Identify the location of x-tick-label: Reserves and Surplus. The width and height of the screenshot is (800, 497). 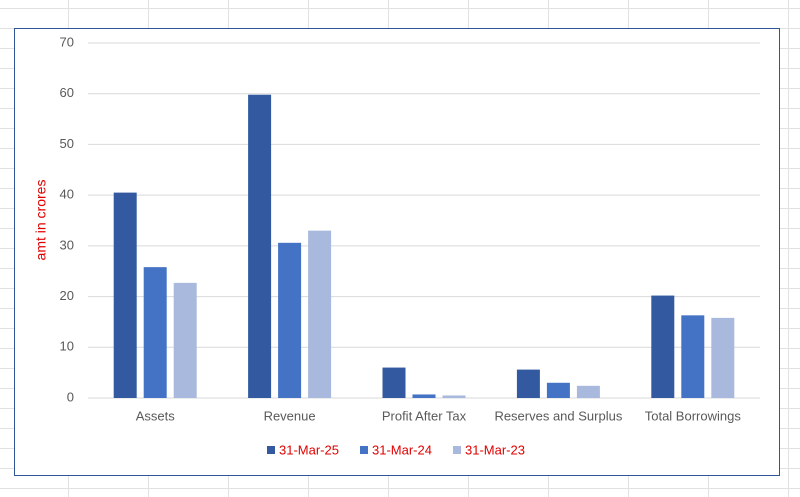
(558, 415).